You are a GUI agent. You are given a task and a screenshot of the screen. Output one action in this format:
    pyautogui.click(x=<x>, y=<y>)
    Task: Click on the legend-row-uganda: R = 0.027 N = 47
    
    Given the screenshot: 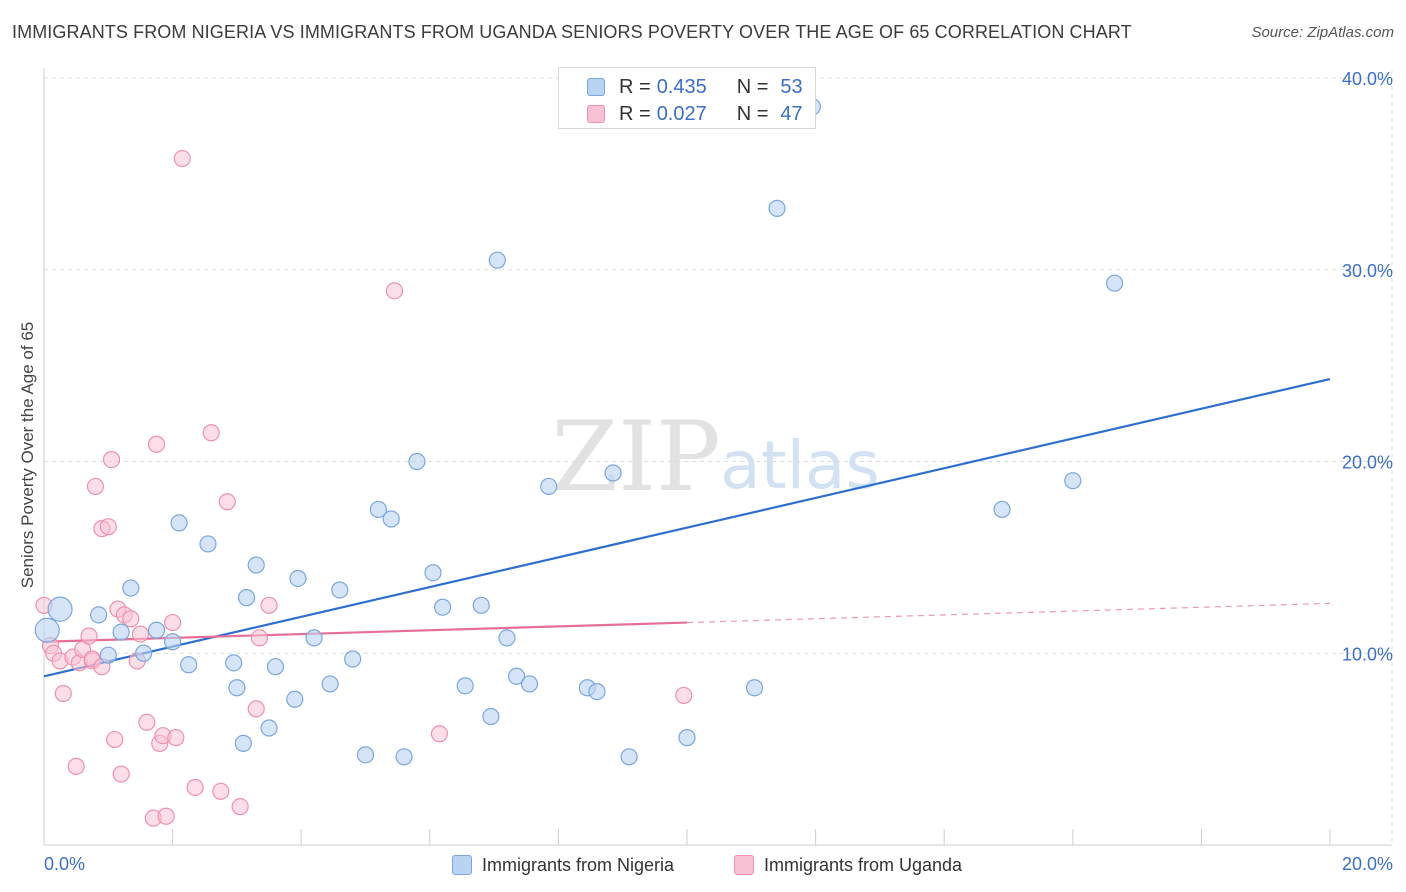 What is the action you would take?
    pyautogui.click(x=695, y=114)
    